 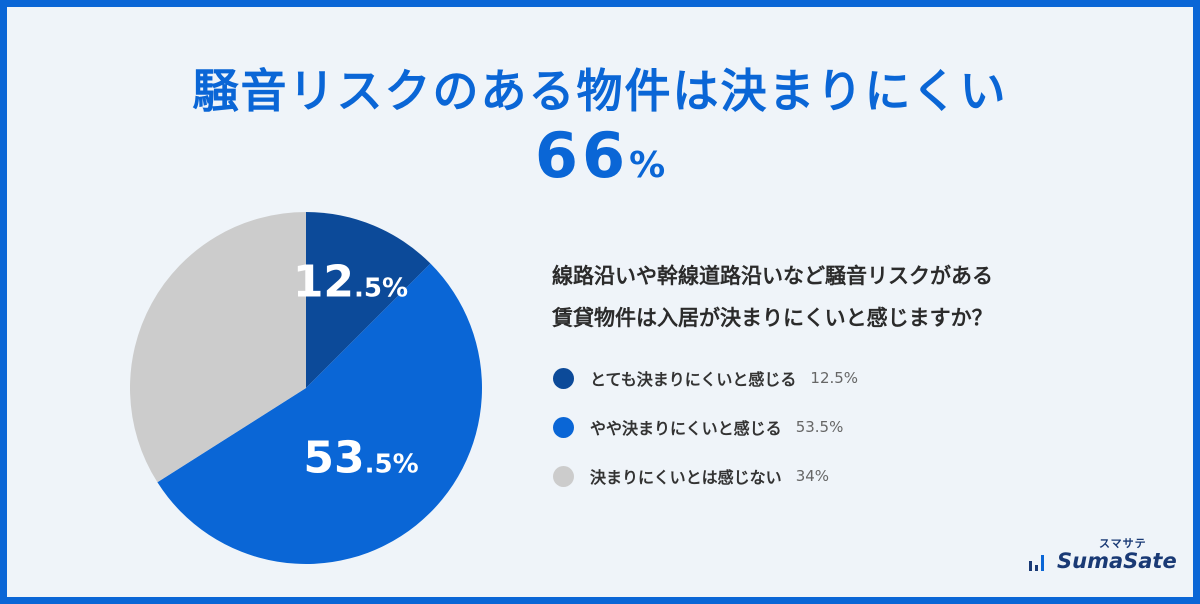 I want to click on legend-value: 34%, so click(x=812, y=476).